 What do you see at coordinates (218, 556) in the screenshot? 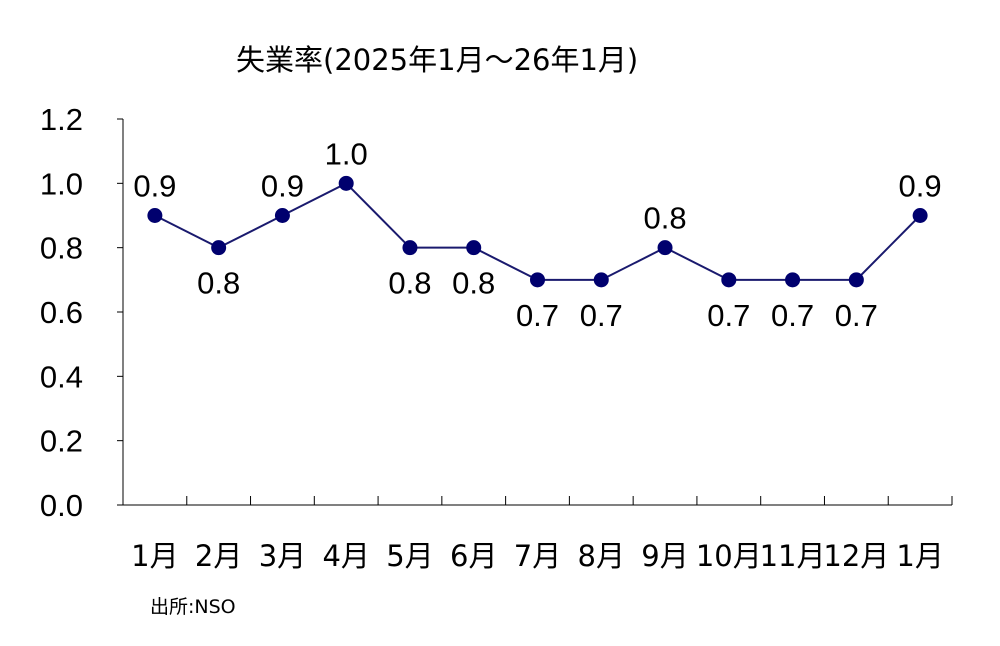
I see `x-tick-label: 2月` at bounding box center [218, 556].